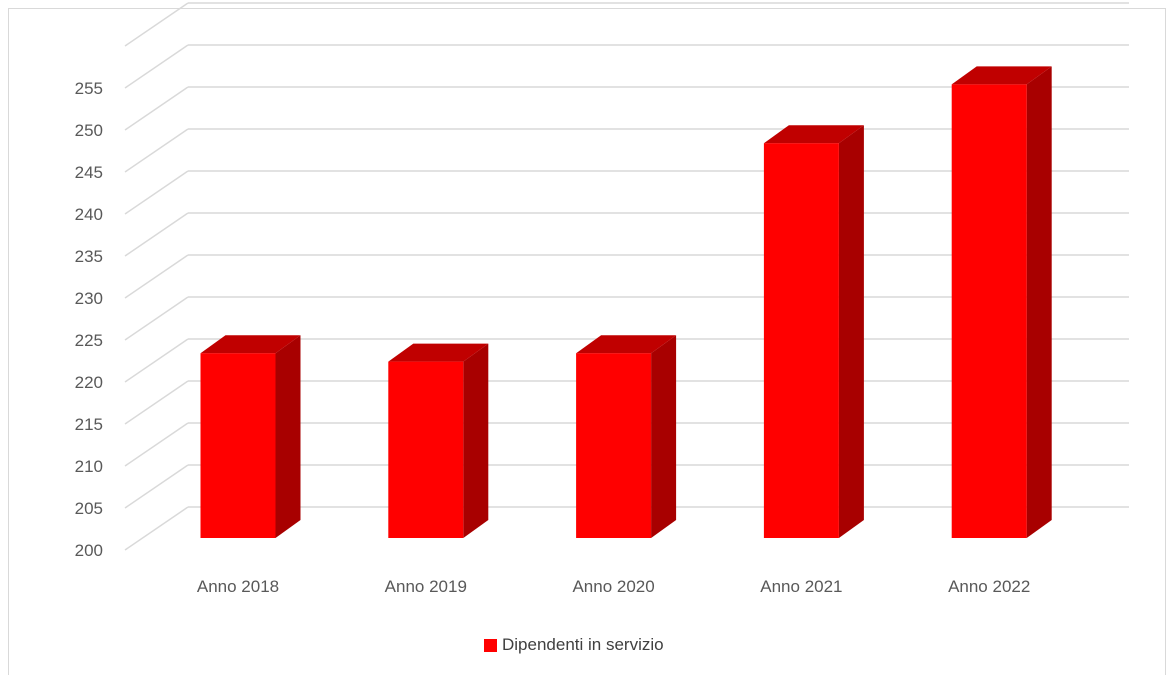  Describe the element at coordinates (583, 644) in the screenshot. I see `legend-label: Dipendenti in servizio` at that location.